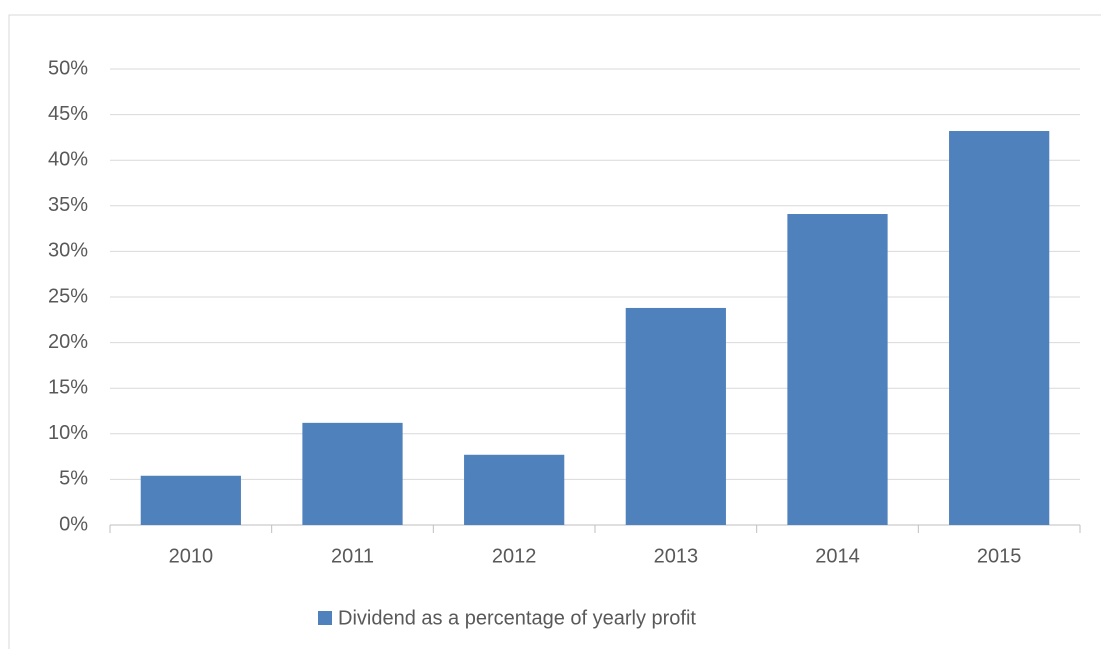 This screenshot has height=649, width=1101. I want to click on x-tick-label: 2014, so click(837, 556).